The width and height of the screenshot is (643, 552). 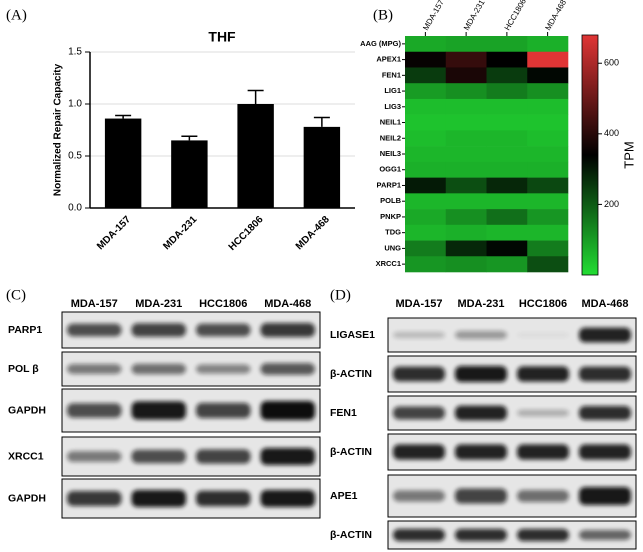 I want to click on y-tick-label: TDG, so click(x=393, y=232).